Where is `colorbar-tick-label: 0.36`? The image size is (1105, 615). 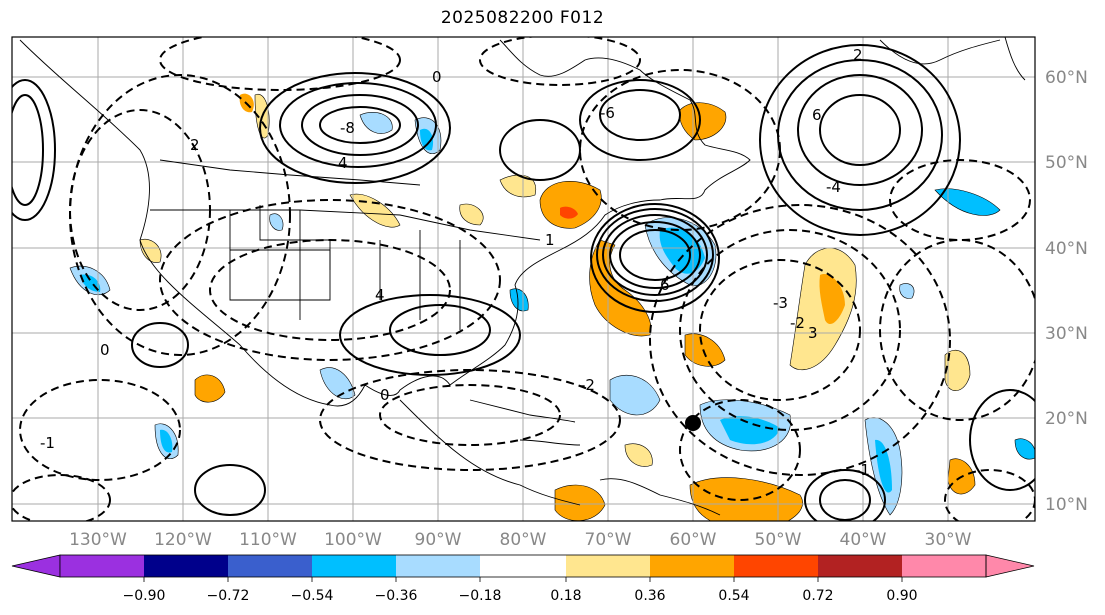 colorbar-tick-label: 0.36 is located at coordinates (649, 596).